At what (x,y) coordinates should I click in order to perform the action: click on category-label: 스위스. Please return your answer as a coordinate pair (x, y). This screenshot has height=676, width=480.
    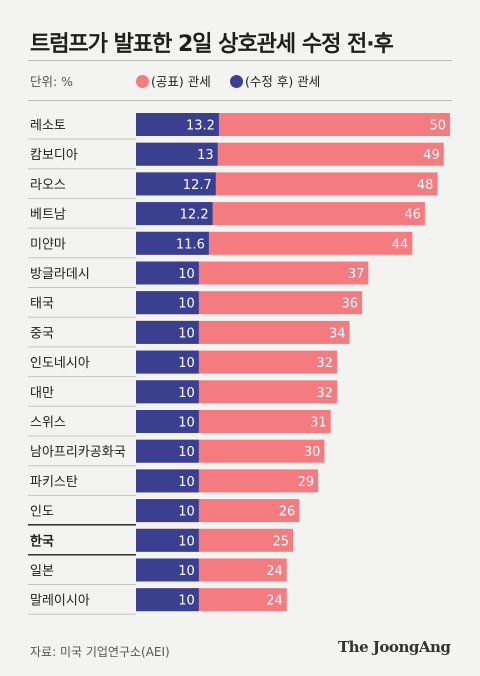
    Looking at the image, I should click on (48, 423).